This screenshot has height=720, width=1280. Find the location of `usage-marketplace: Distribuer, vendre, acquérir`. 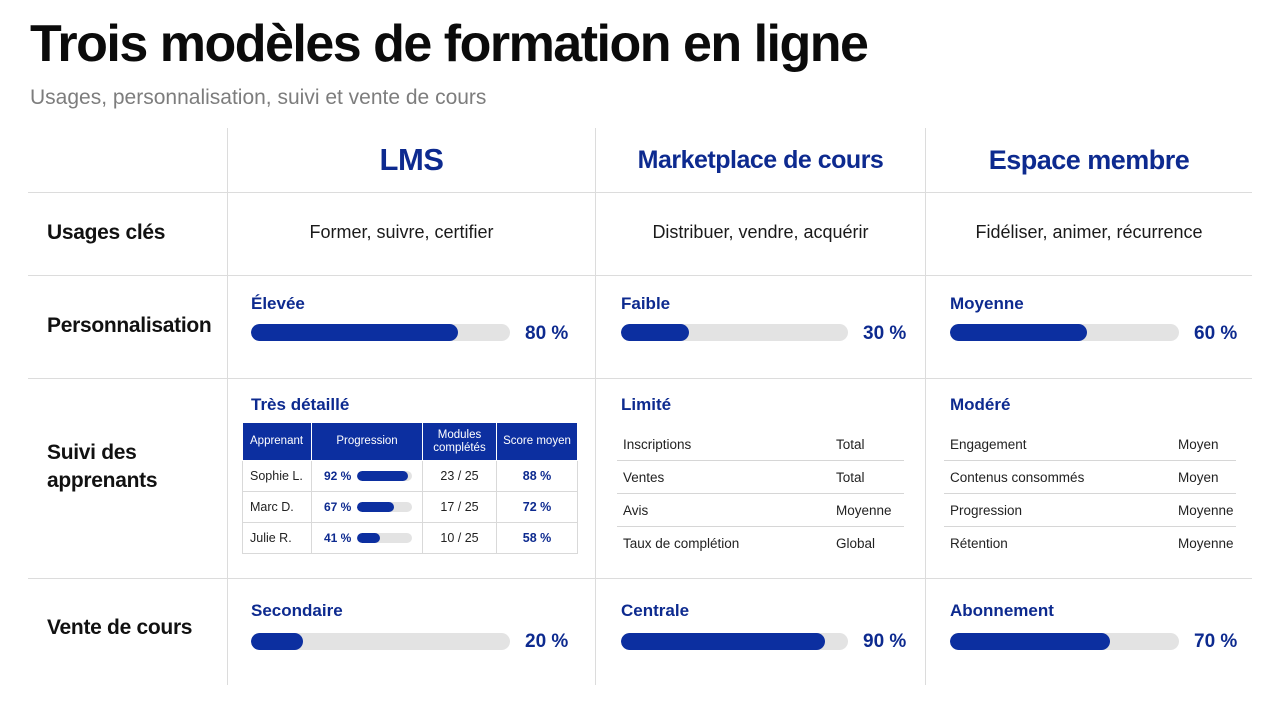

usage-marketplace: Distribuer, vendre, acquérir is located at coordinates (760, 232).